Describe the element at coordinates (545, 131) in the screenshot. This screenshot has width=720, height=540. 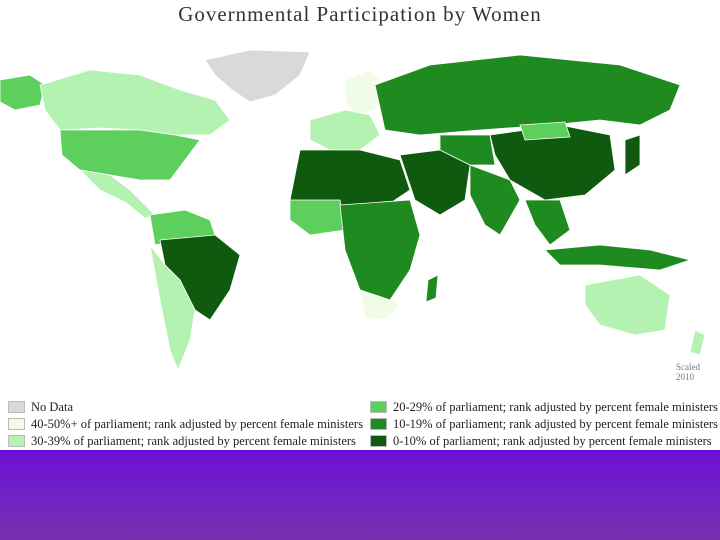
I see `mongolia` at that location.